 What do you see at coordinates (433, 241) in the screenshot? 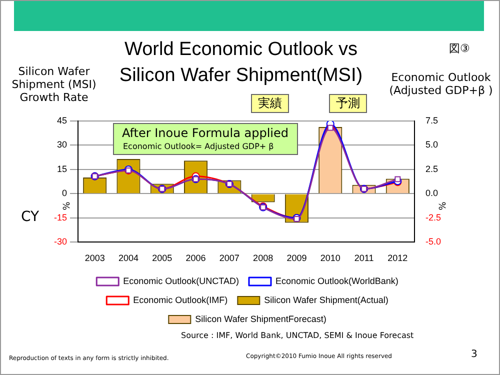
I see `y2-tick-label: -5.0` at bounding box center [433, 241].